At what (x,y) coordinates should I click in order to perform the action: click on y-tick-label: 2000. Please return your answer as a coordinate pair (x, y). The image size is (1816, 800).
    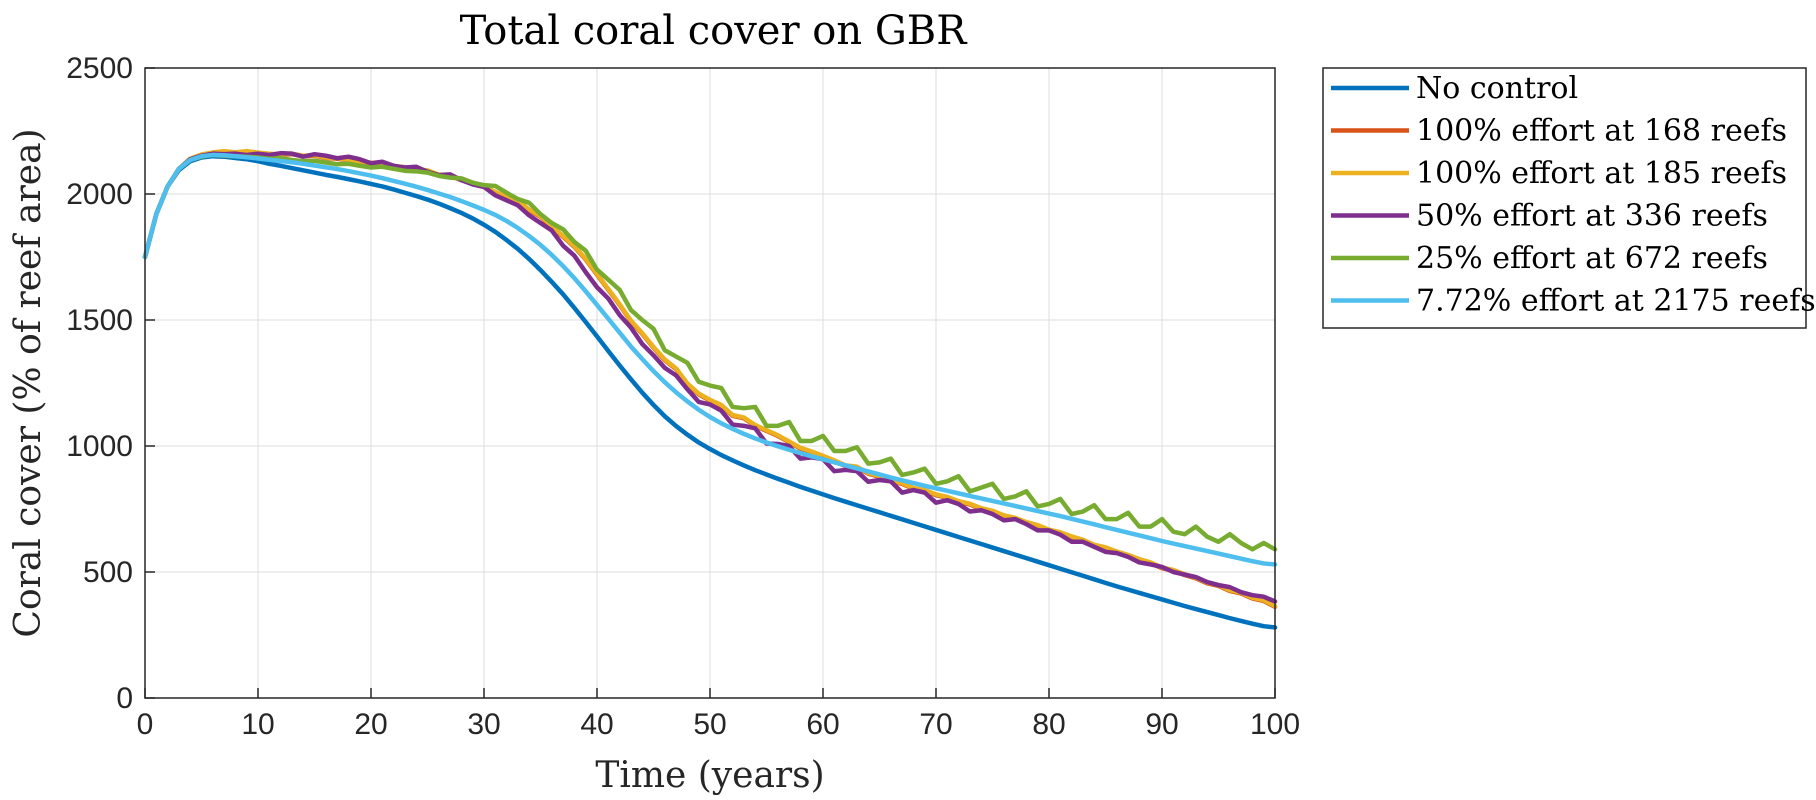
    Looking at the image, I should click on (99, 194).